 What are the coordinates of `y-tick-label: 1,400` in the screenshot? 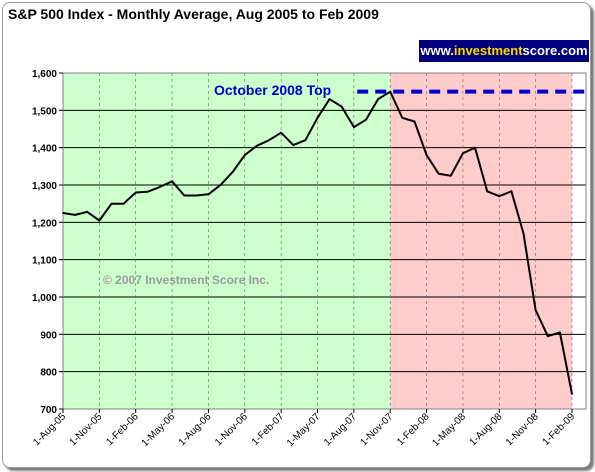 It's located at (44, 149).